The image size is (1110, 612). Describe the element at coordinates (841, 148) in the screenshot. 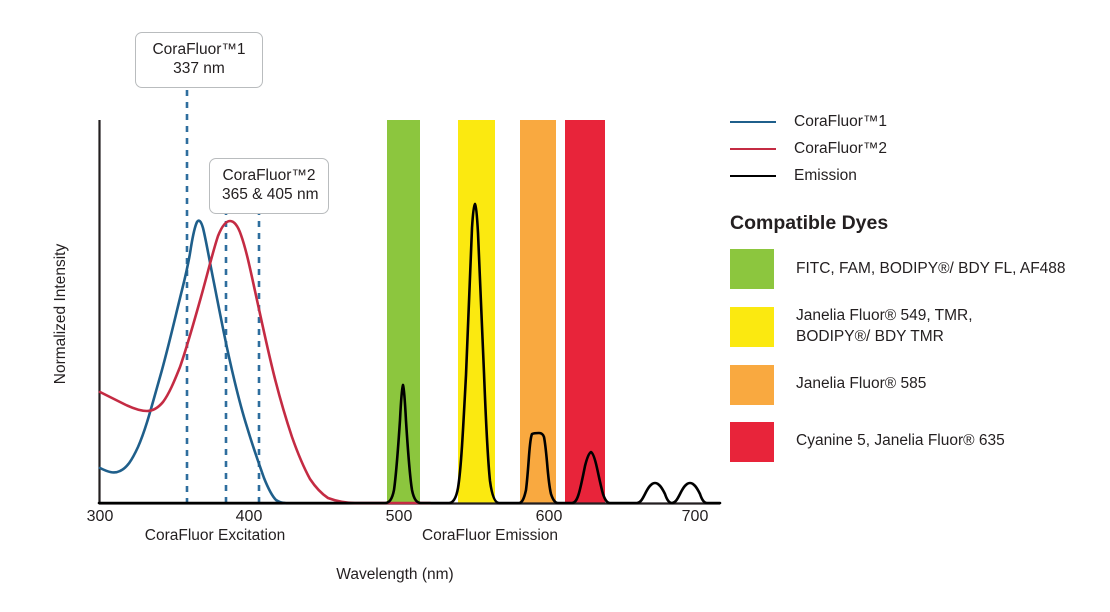

I see `legend-label-corafluor-2: CoraFluor™2` at that location.